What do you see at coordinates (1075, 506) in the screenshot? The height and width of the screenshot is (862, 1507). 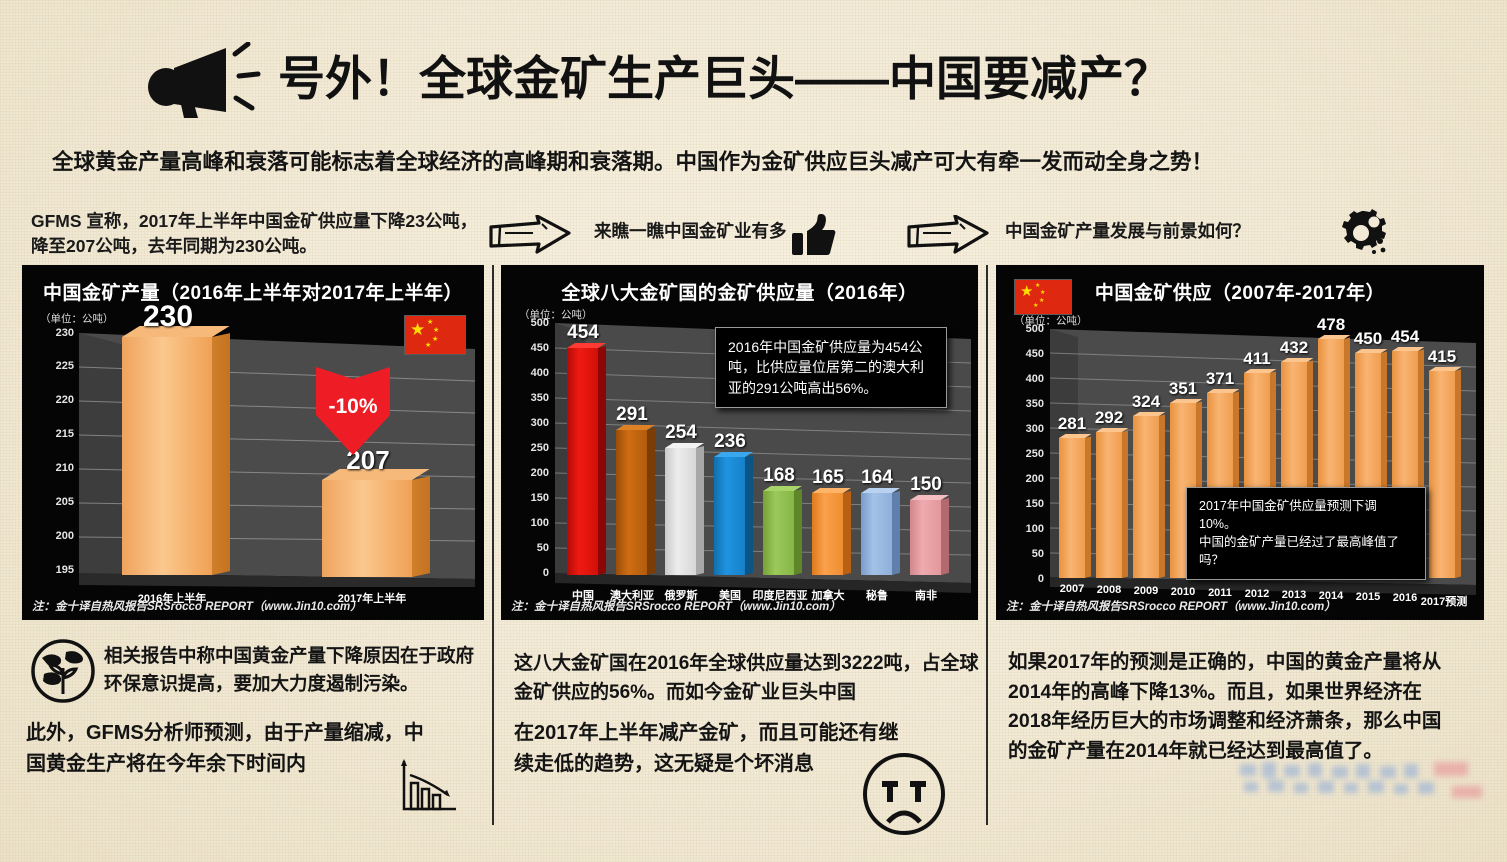 I see `bar-2007` at bounding box center [1075, 506].